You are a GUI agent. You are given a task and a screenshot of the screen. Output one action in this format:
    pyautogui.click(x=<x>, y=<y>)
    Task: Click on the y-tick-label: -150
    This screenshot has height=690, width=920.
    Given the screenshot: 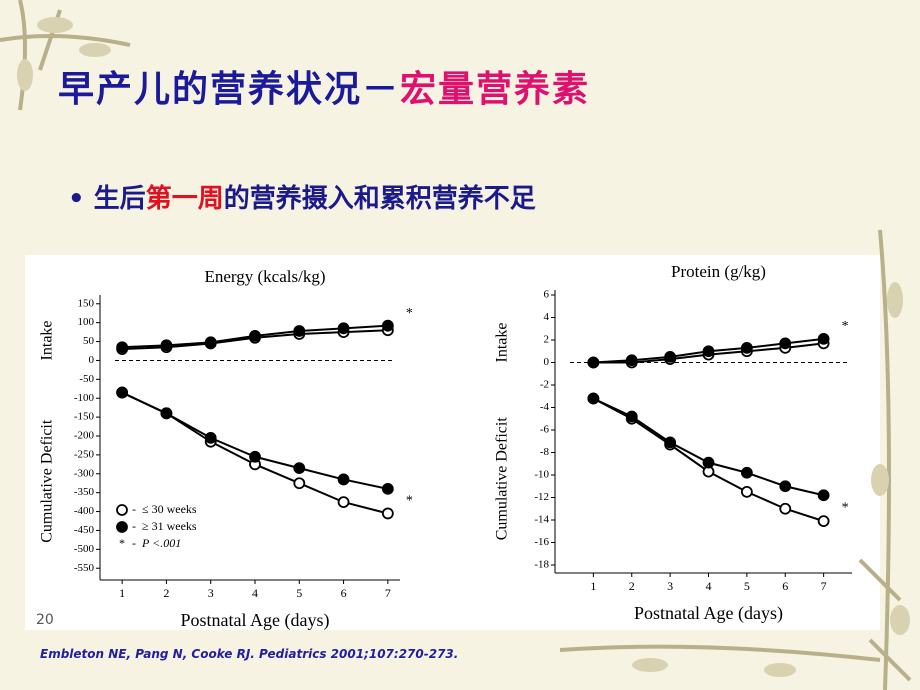 What is the action you would take?
    pyautogui.click(x=84, y=417)
    